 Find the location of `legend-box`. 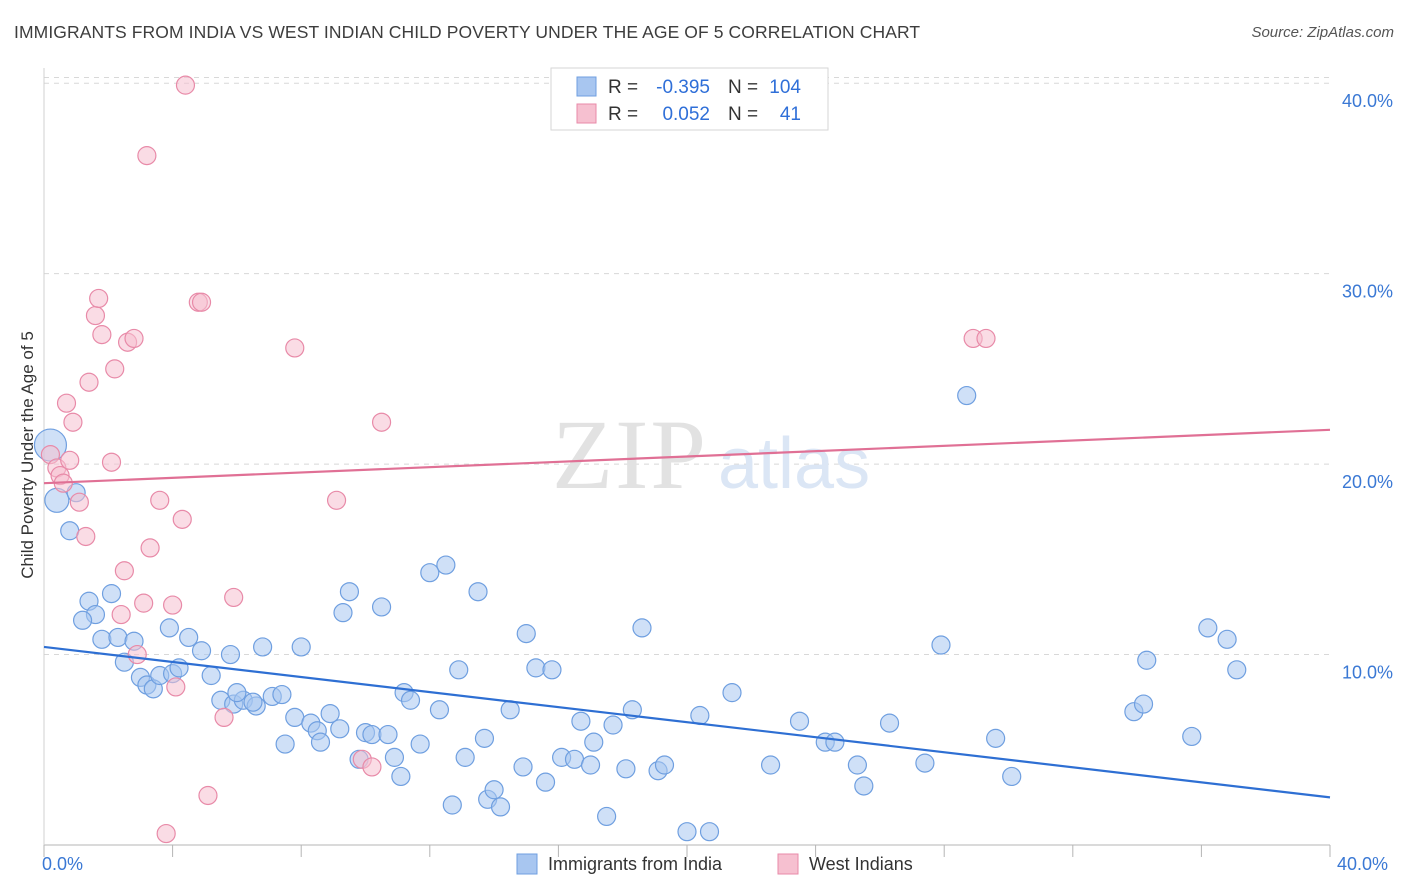

legend-box is located at coordinates (689, 99).